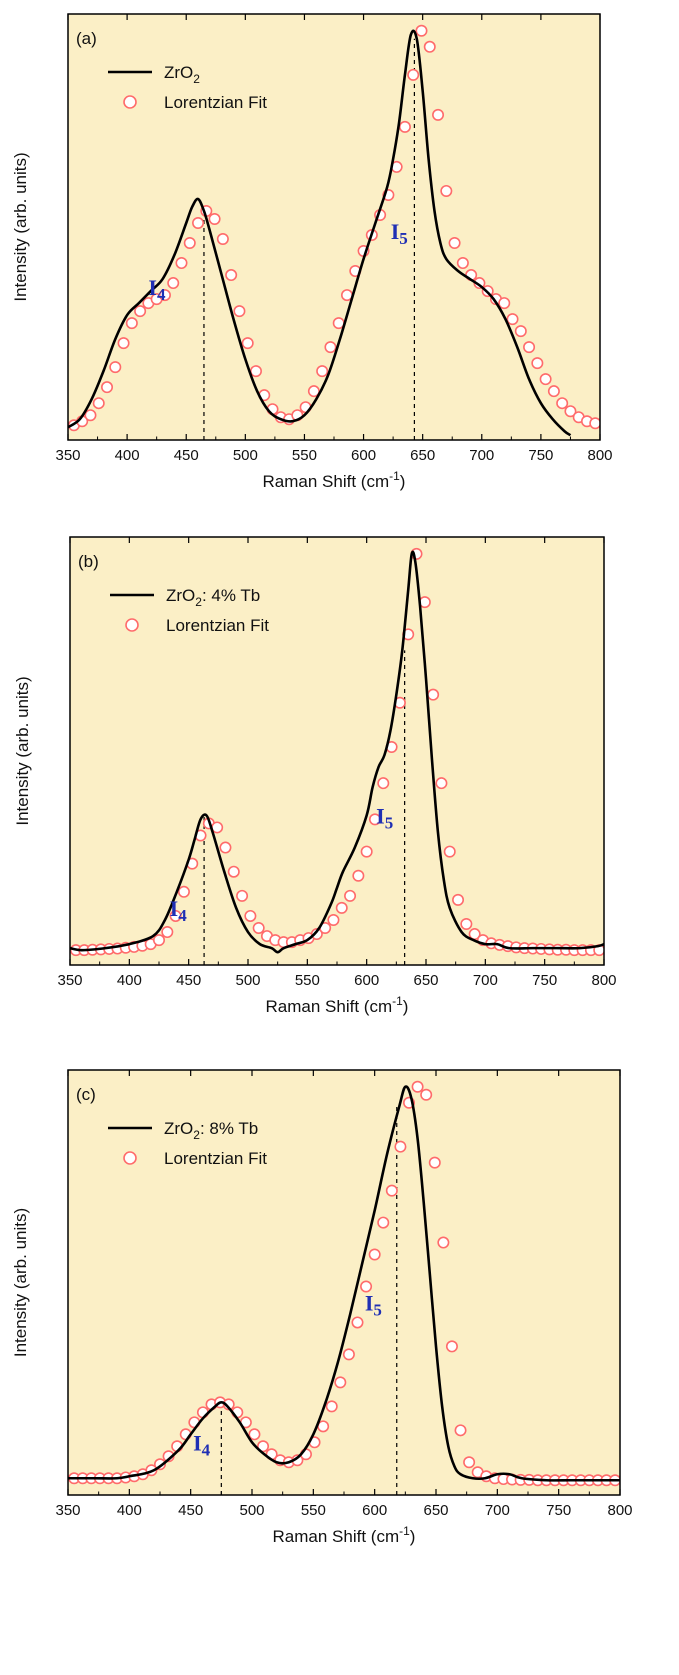  What do you see at coordinates (334, 480) in the screenshot?
I see `chart-a-x-axis-title: Raman Shift (cm-1)` at bounding box center [334, 480].